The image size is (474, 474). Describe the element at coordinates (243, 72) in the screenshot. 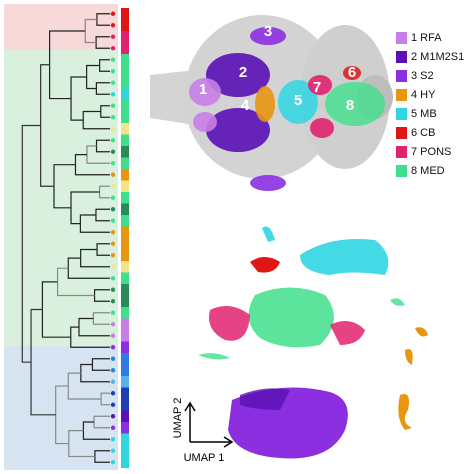

I see `brain-label: 2` at that location.